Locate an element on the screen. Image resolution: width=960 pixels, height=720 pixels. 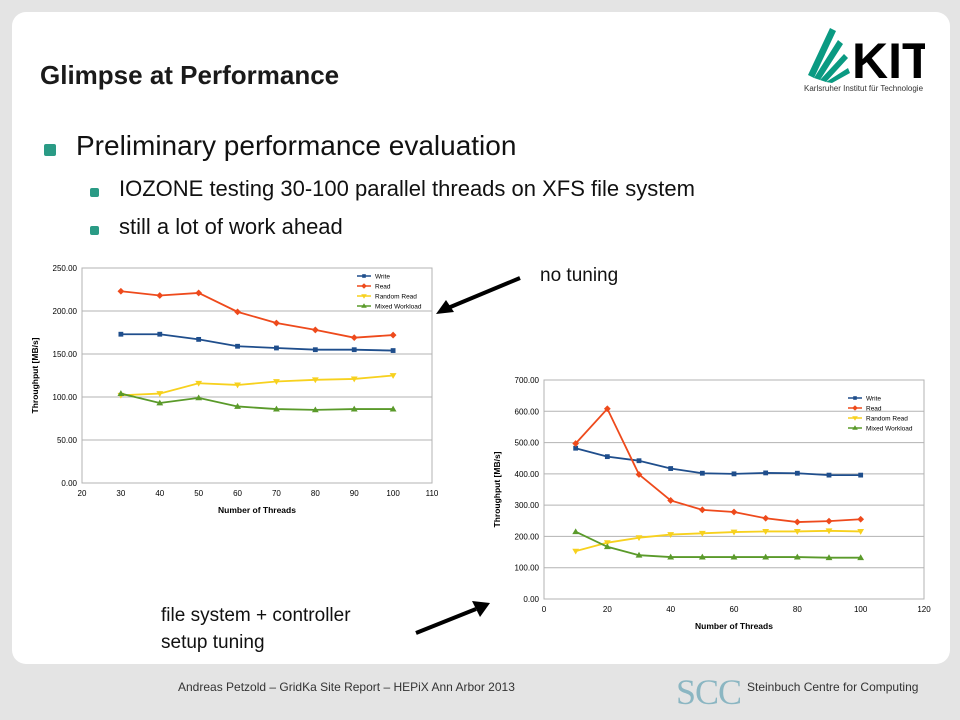
series-write is located at coordinates (257, 342).